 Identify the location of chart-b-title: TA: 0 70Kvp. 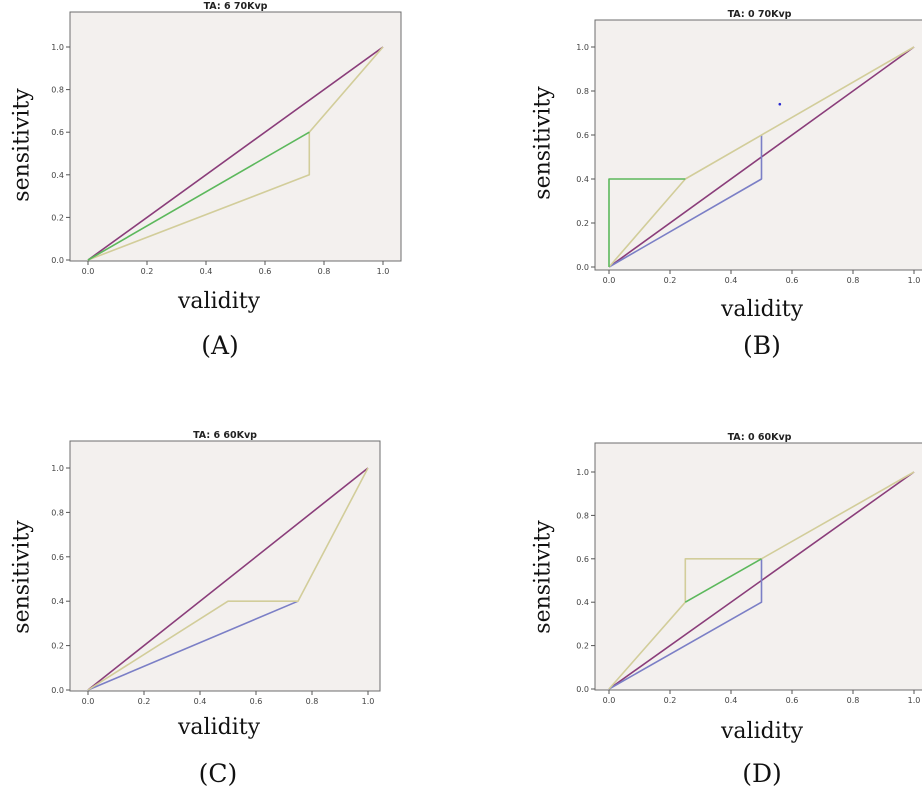
(760, 14).